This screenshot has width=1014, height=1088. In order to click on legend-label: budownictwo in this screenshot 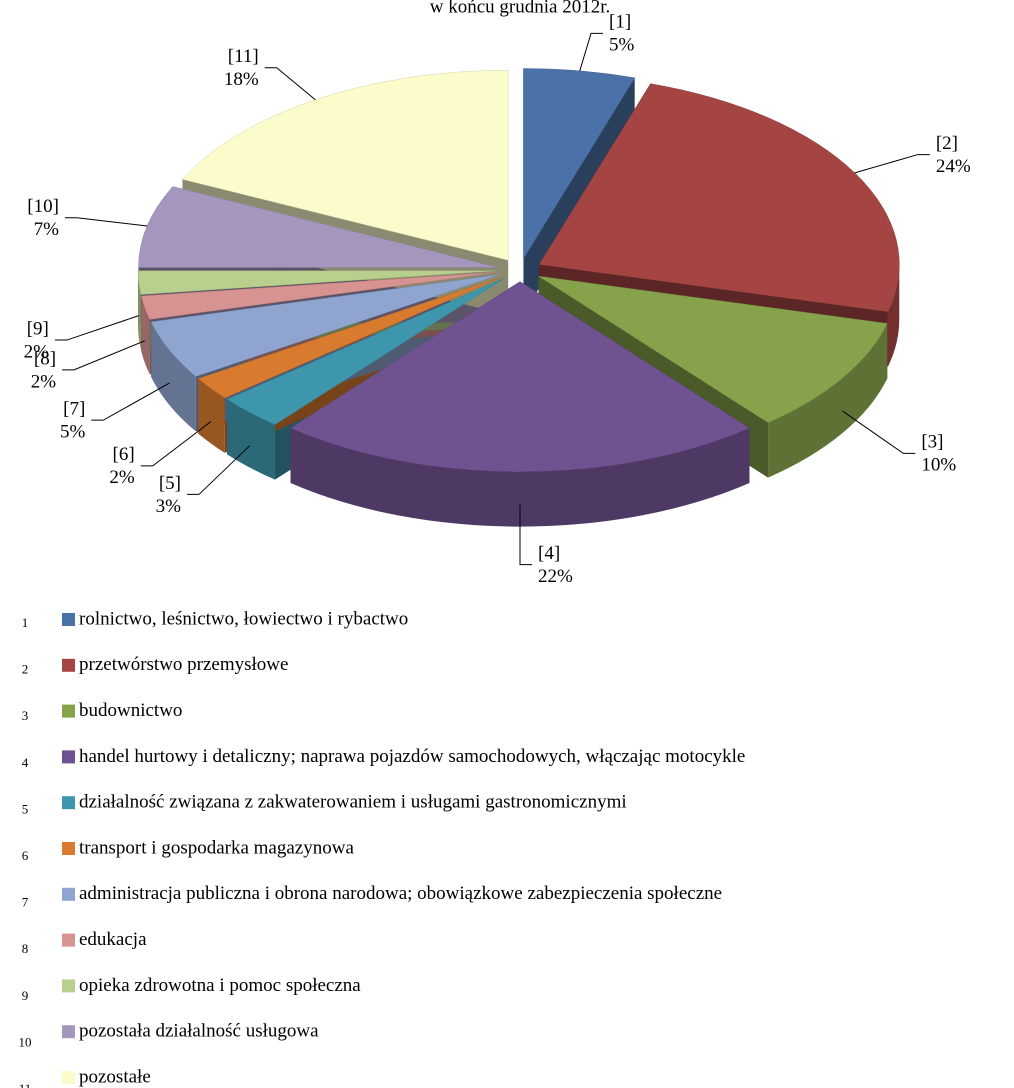, I will do `click(130, 710)`.